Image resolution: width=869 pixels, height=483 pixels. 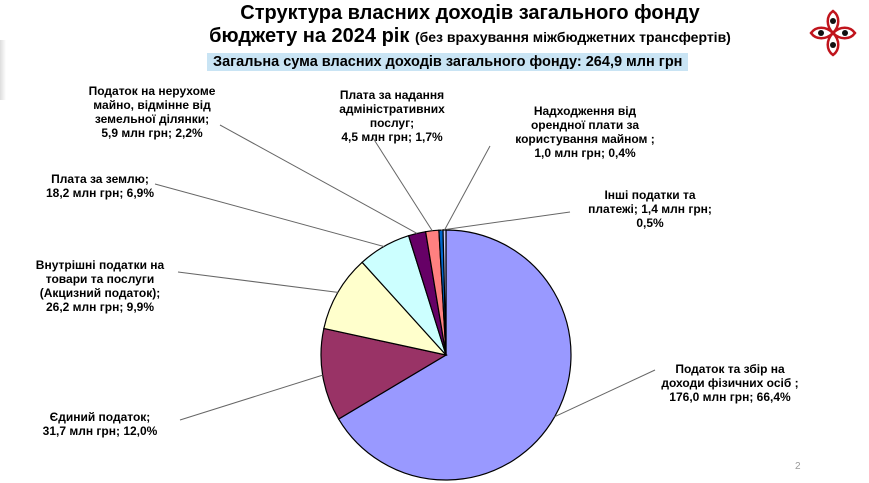 I want to click on slice-label-line: Податок на нерухоме, so click(x=152, y=91).